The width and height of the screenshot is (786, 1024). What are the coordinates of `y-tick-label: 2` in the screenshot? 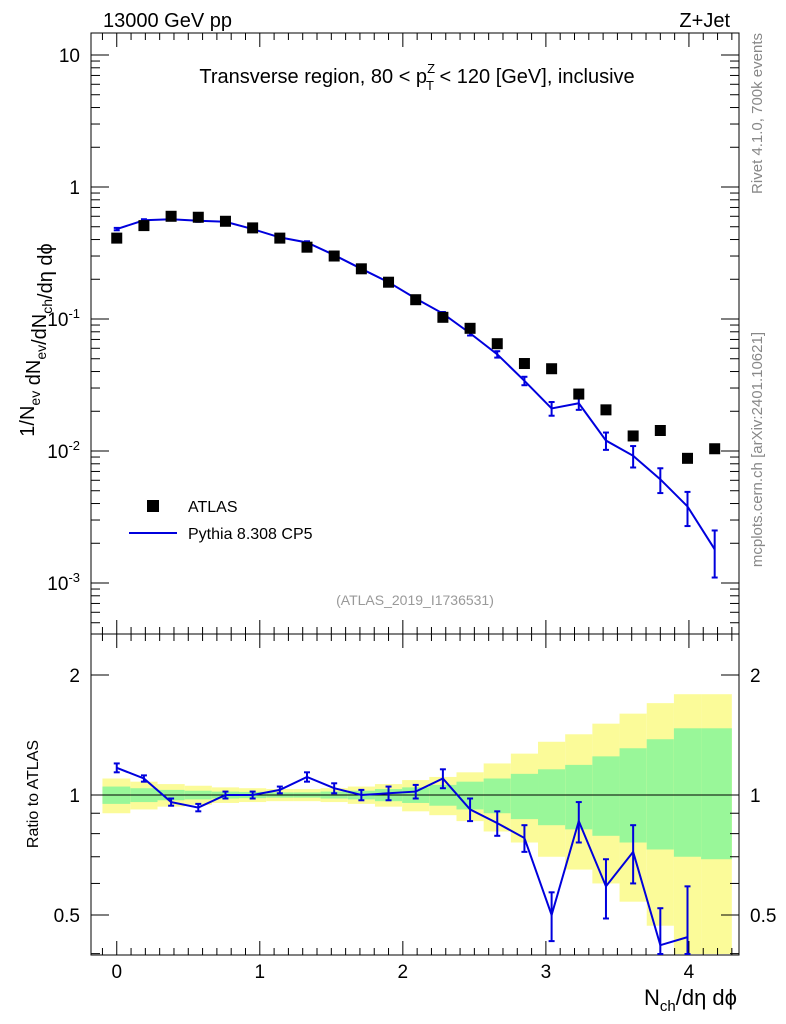 It's located at (74, 676).